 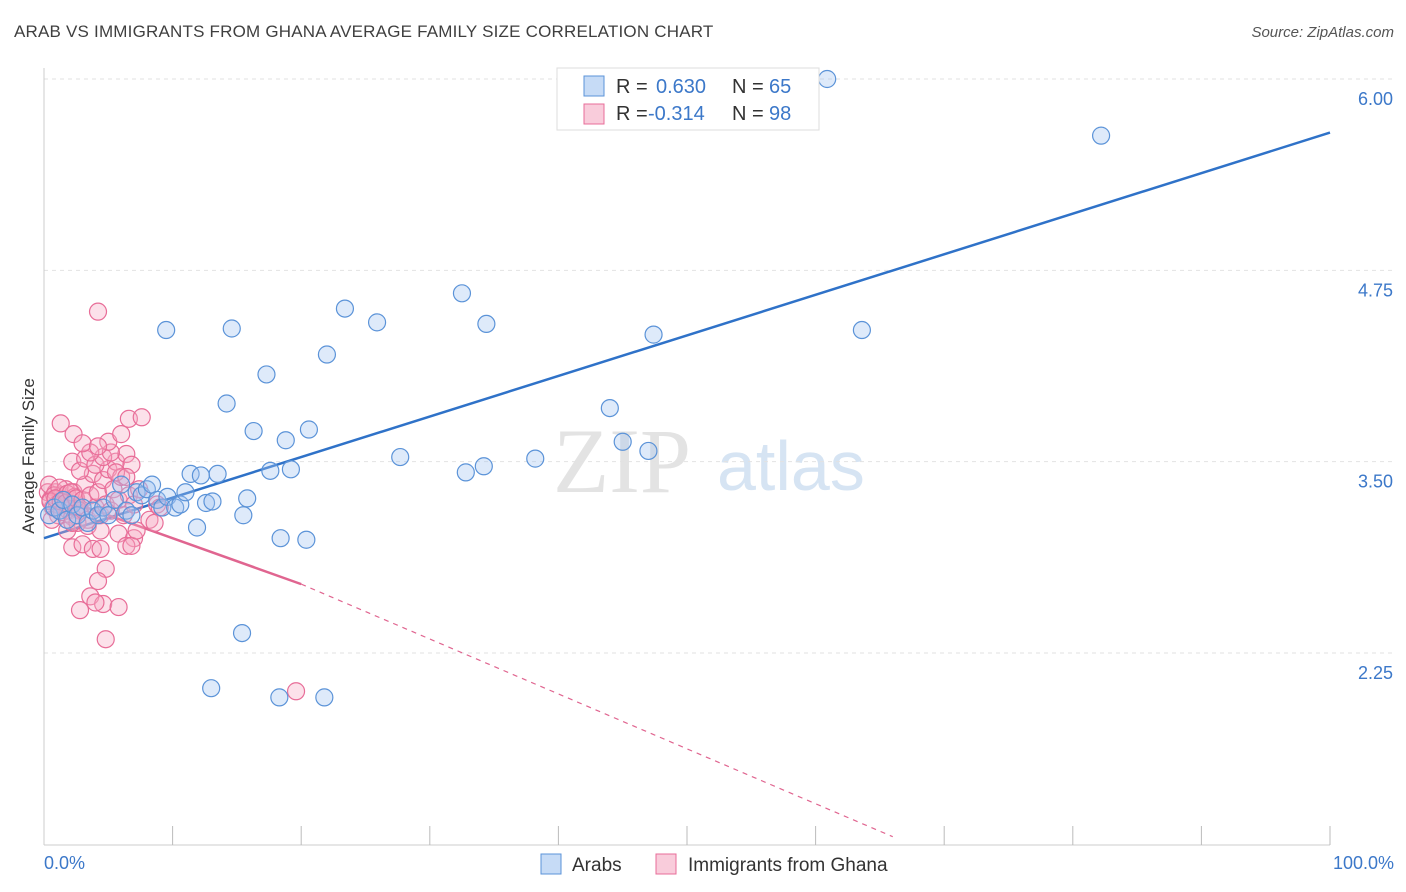 I want to click on legend-r-label-ghana: R =, so click(x=632, y=114).